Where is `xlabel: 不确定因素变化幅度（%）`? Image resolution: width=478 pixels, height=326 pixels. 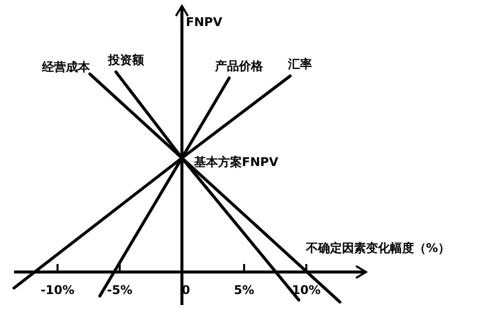
xlabel: 不确定因素变化幅度（%） is located at coordinates (378, 248).